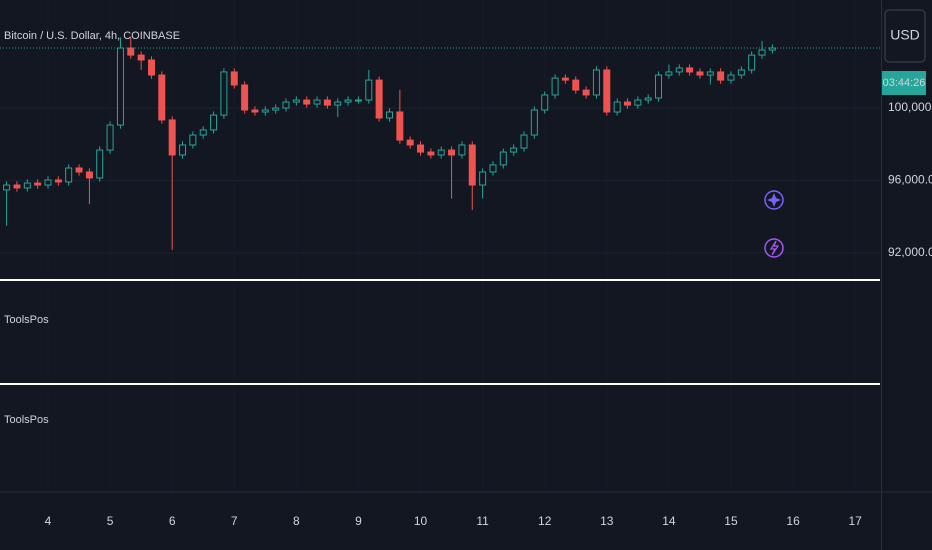 The image size is (932, 550). Describe the element at coordinates (793, 521) in the screenshot. I see `x-tick-label: 16` at that location.